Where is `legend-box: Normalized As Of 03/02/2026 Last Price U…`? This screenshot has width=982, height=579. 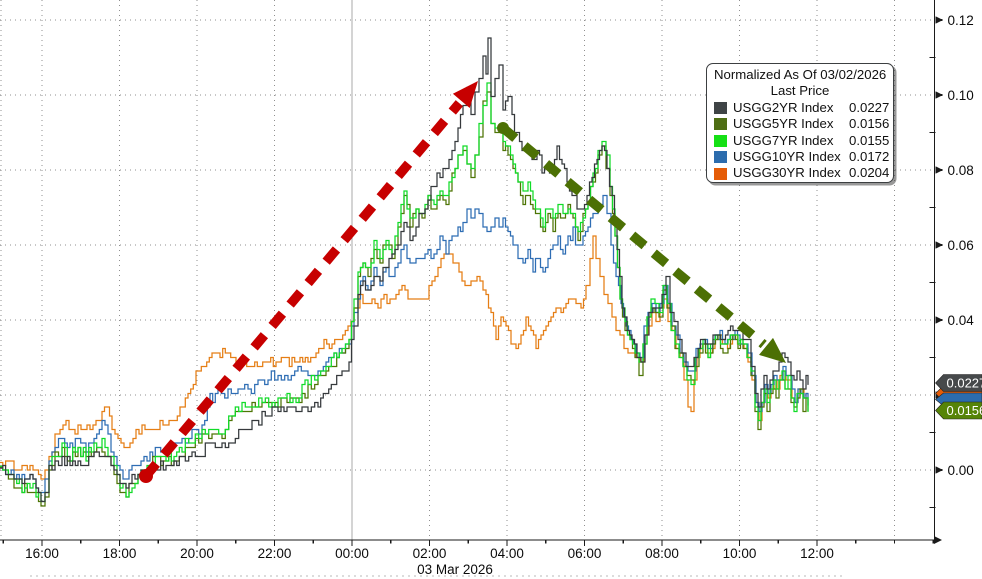
legend-box: Normalized As Of 03/02/2026 Last Price U… is located at coordinates (800, 123).